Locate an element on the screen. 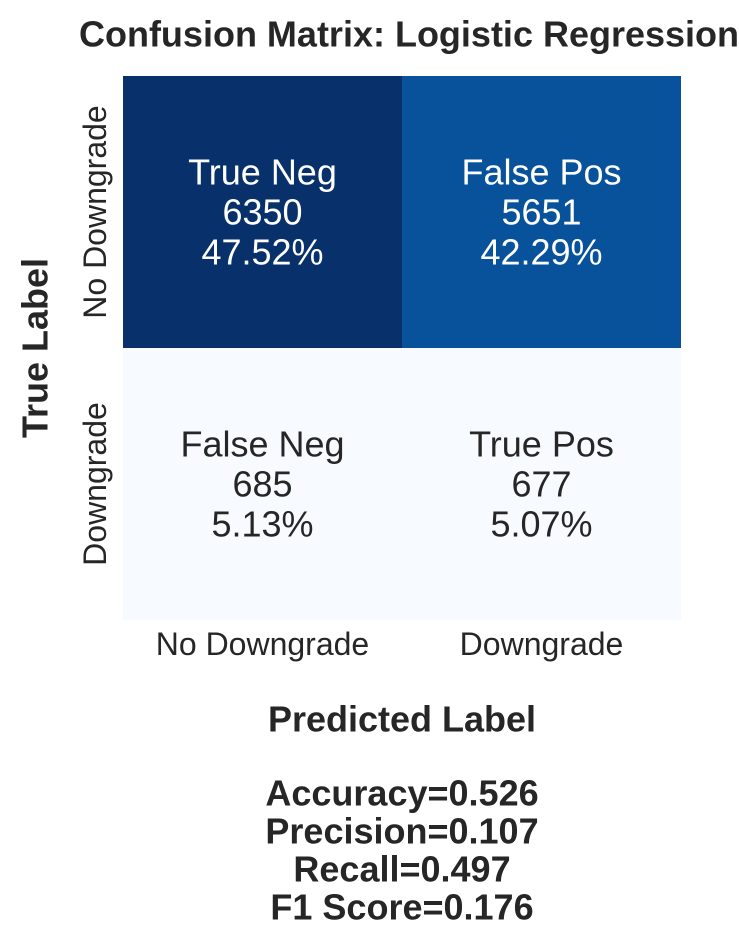 This screenshot has height=934, width=739. x-tick-labels: No Downgrade Downgrade is located at coordinates (390, 644).